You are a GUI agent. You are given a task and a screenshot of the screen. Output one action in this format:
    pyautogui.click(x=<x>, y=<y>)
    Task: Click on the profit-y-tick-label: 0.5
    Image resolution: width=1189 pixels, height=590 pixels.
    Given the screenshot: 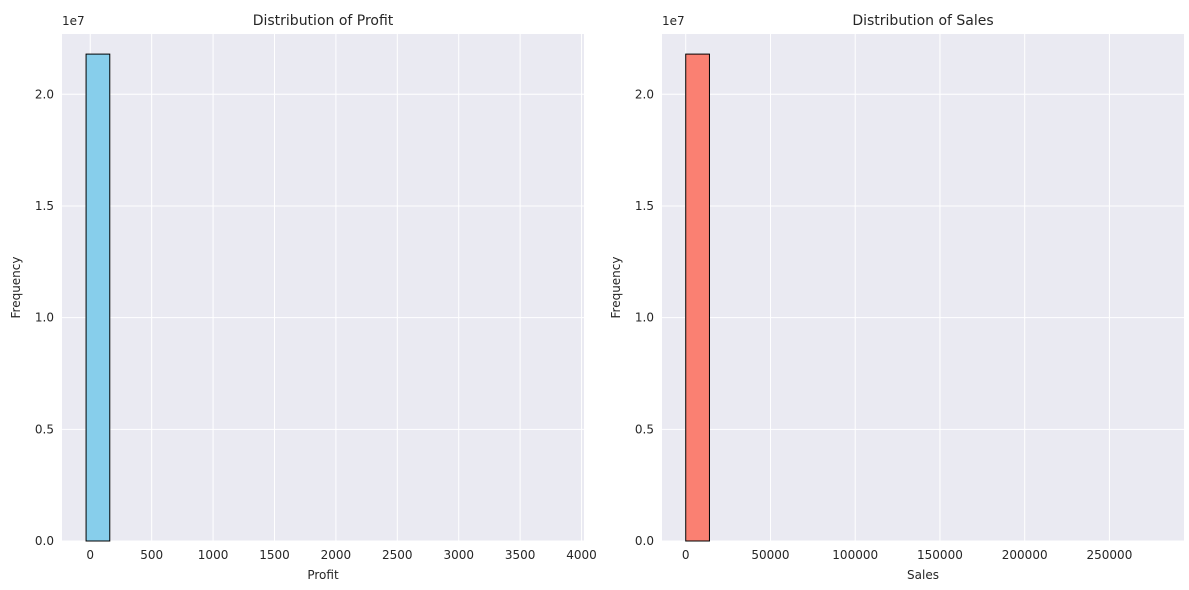 What is the action you would take?
    pyautogui.click(x=44, y=429)
    